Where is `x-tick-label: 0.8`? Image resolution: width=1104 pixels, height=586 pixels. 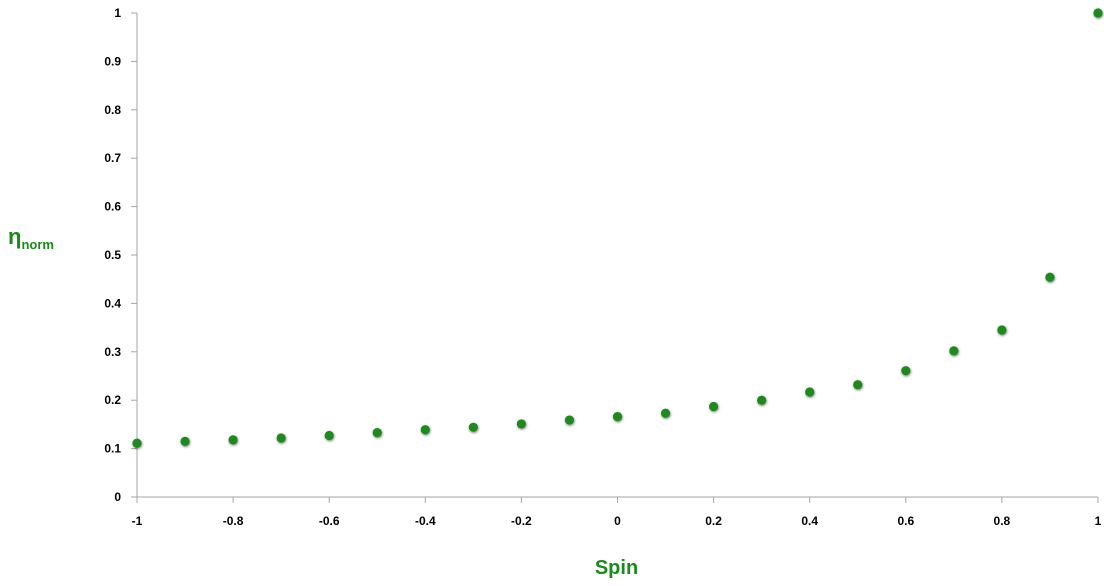
x-tick-label: 0.8 is located at coordinates (1002, 521).